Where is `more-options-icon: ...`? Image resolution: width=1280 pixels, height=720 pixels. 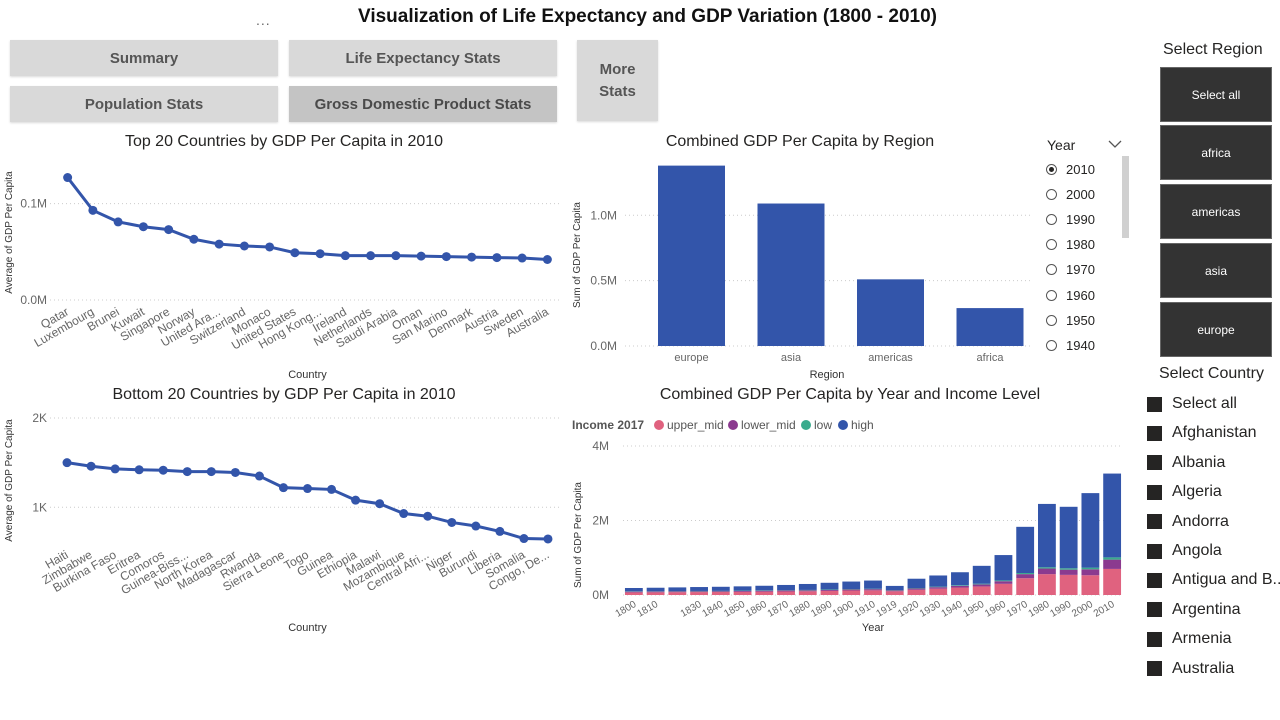
more-options-icon: ... is located at coordinates (263, 20).